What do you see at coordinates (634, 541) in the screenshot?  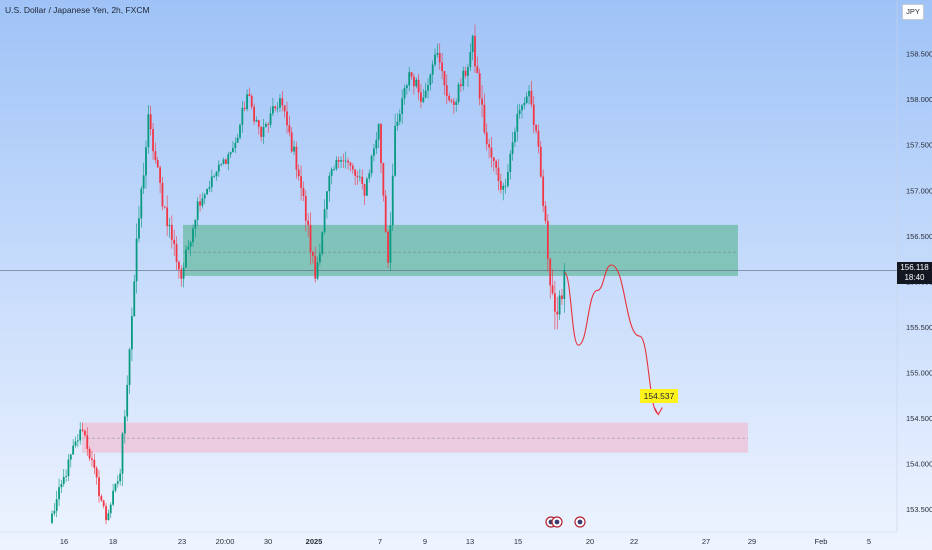 I see `time-tick-label: 22` at bounding box center [634, 541].